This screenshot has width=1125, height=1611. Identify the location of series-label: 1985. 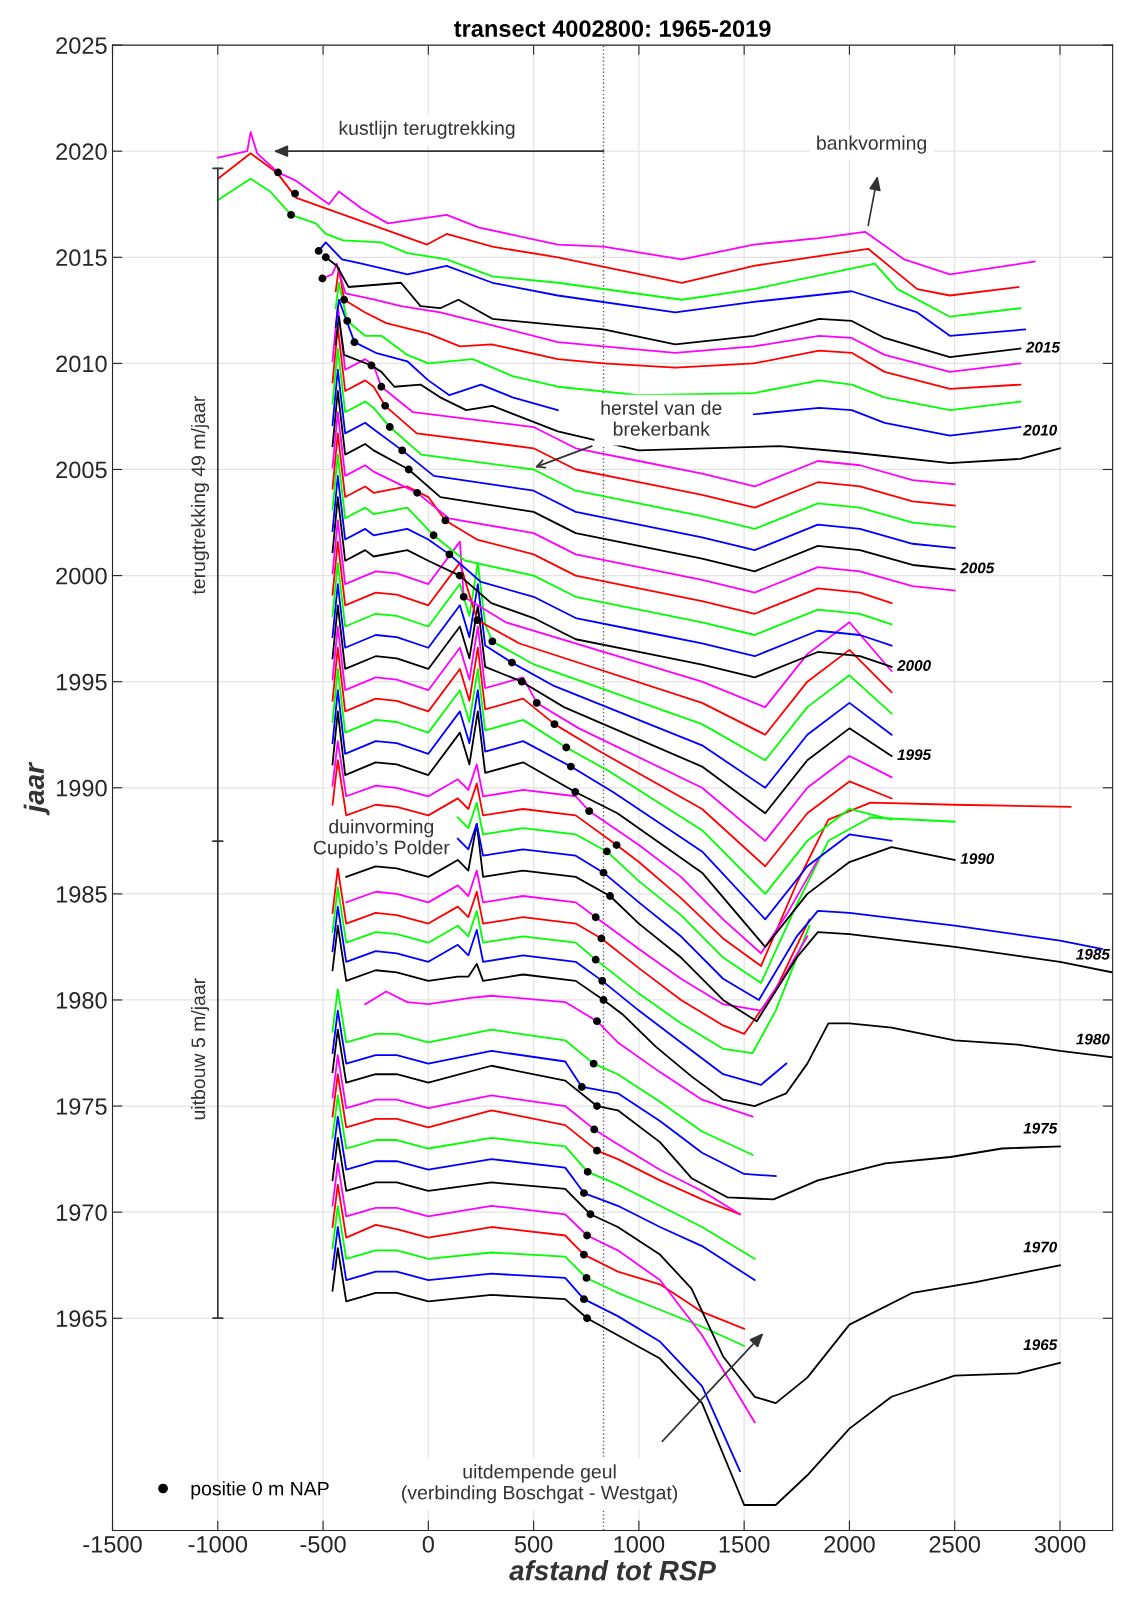
(1093, 954).